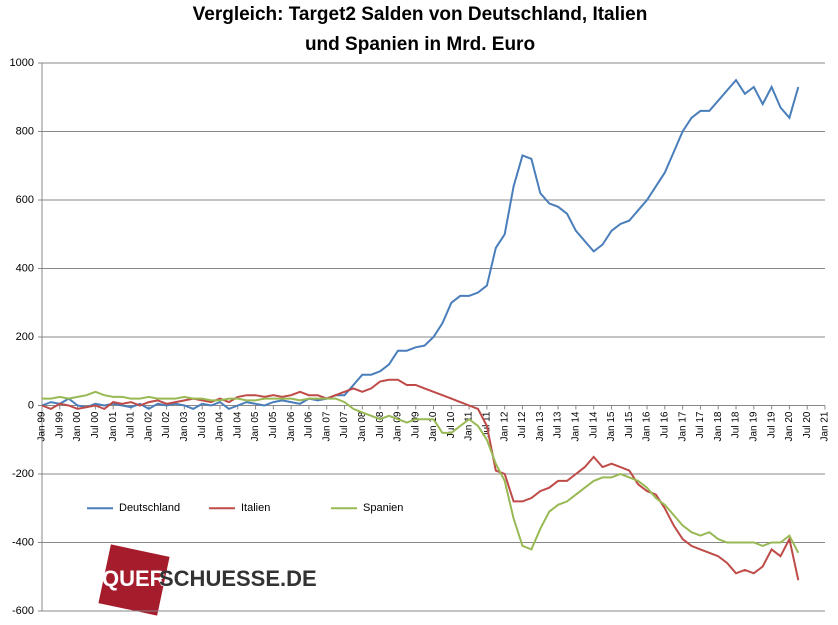 The height and width of the screenshot is (625, 838). What do you see at coordinates (59, 424) in the screenshot?
I see `x-tick-label: Jul 99` at bounding box center [59, 424].